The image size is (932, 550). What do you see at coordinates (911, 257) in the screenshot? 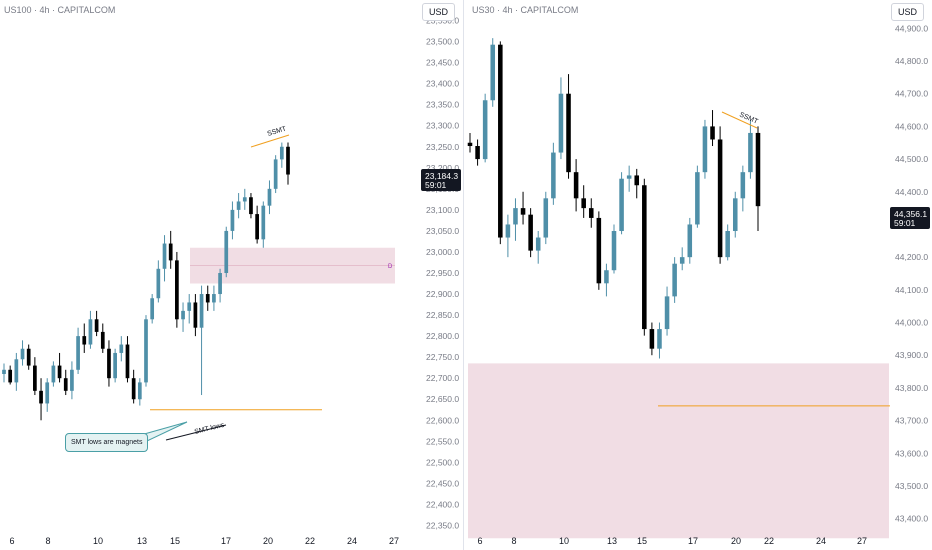
I see `y-tick-label: 44,200.0` at bounding box center [911, 257].